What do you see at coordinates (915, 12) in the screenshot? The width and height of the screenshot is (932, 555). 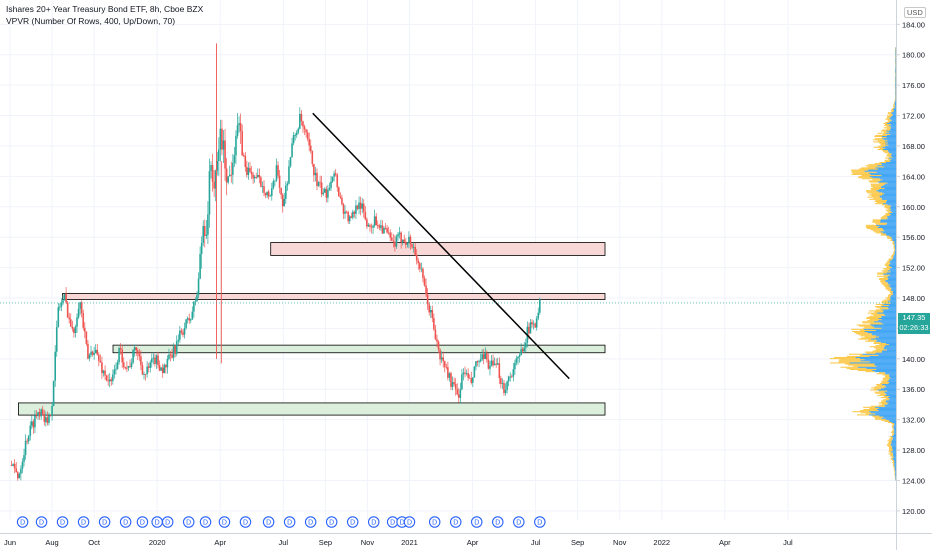 I see `currency-badge: USD` at bounding box center [915, 12].